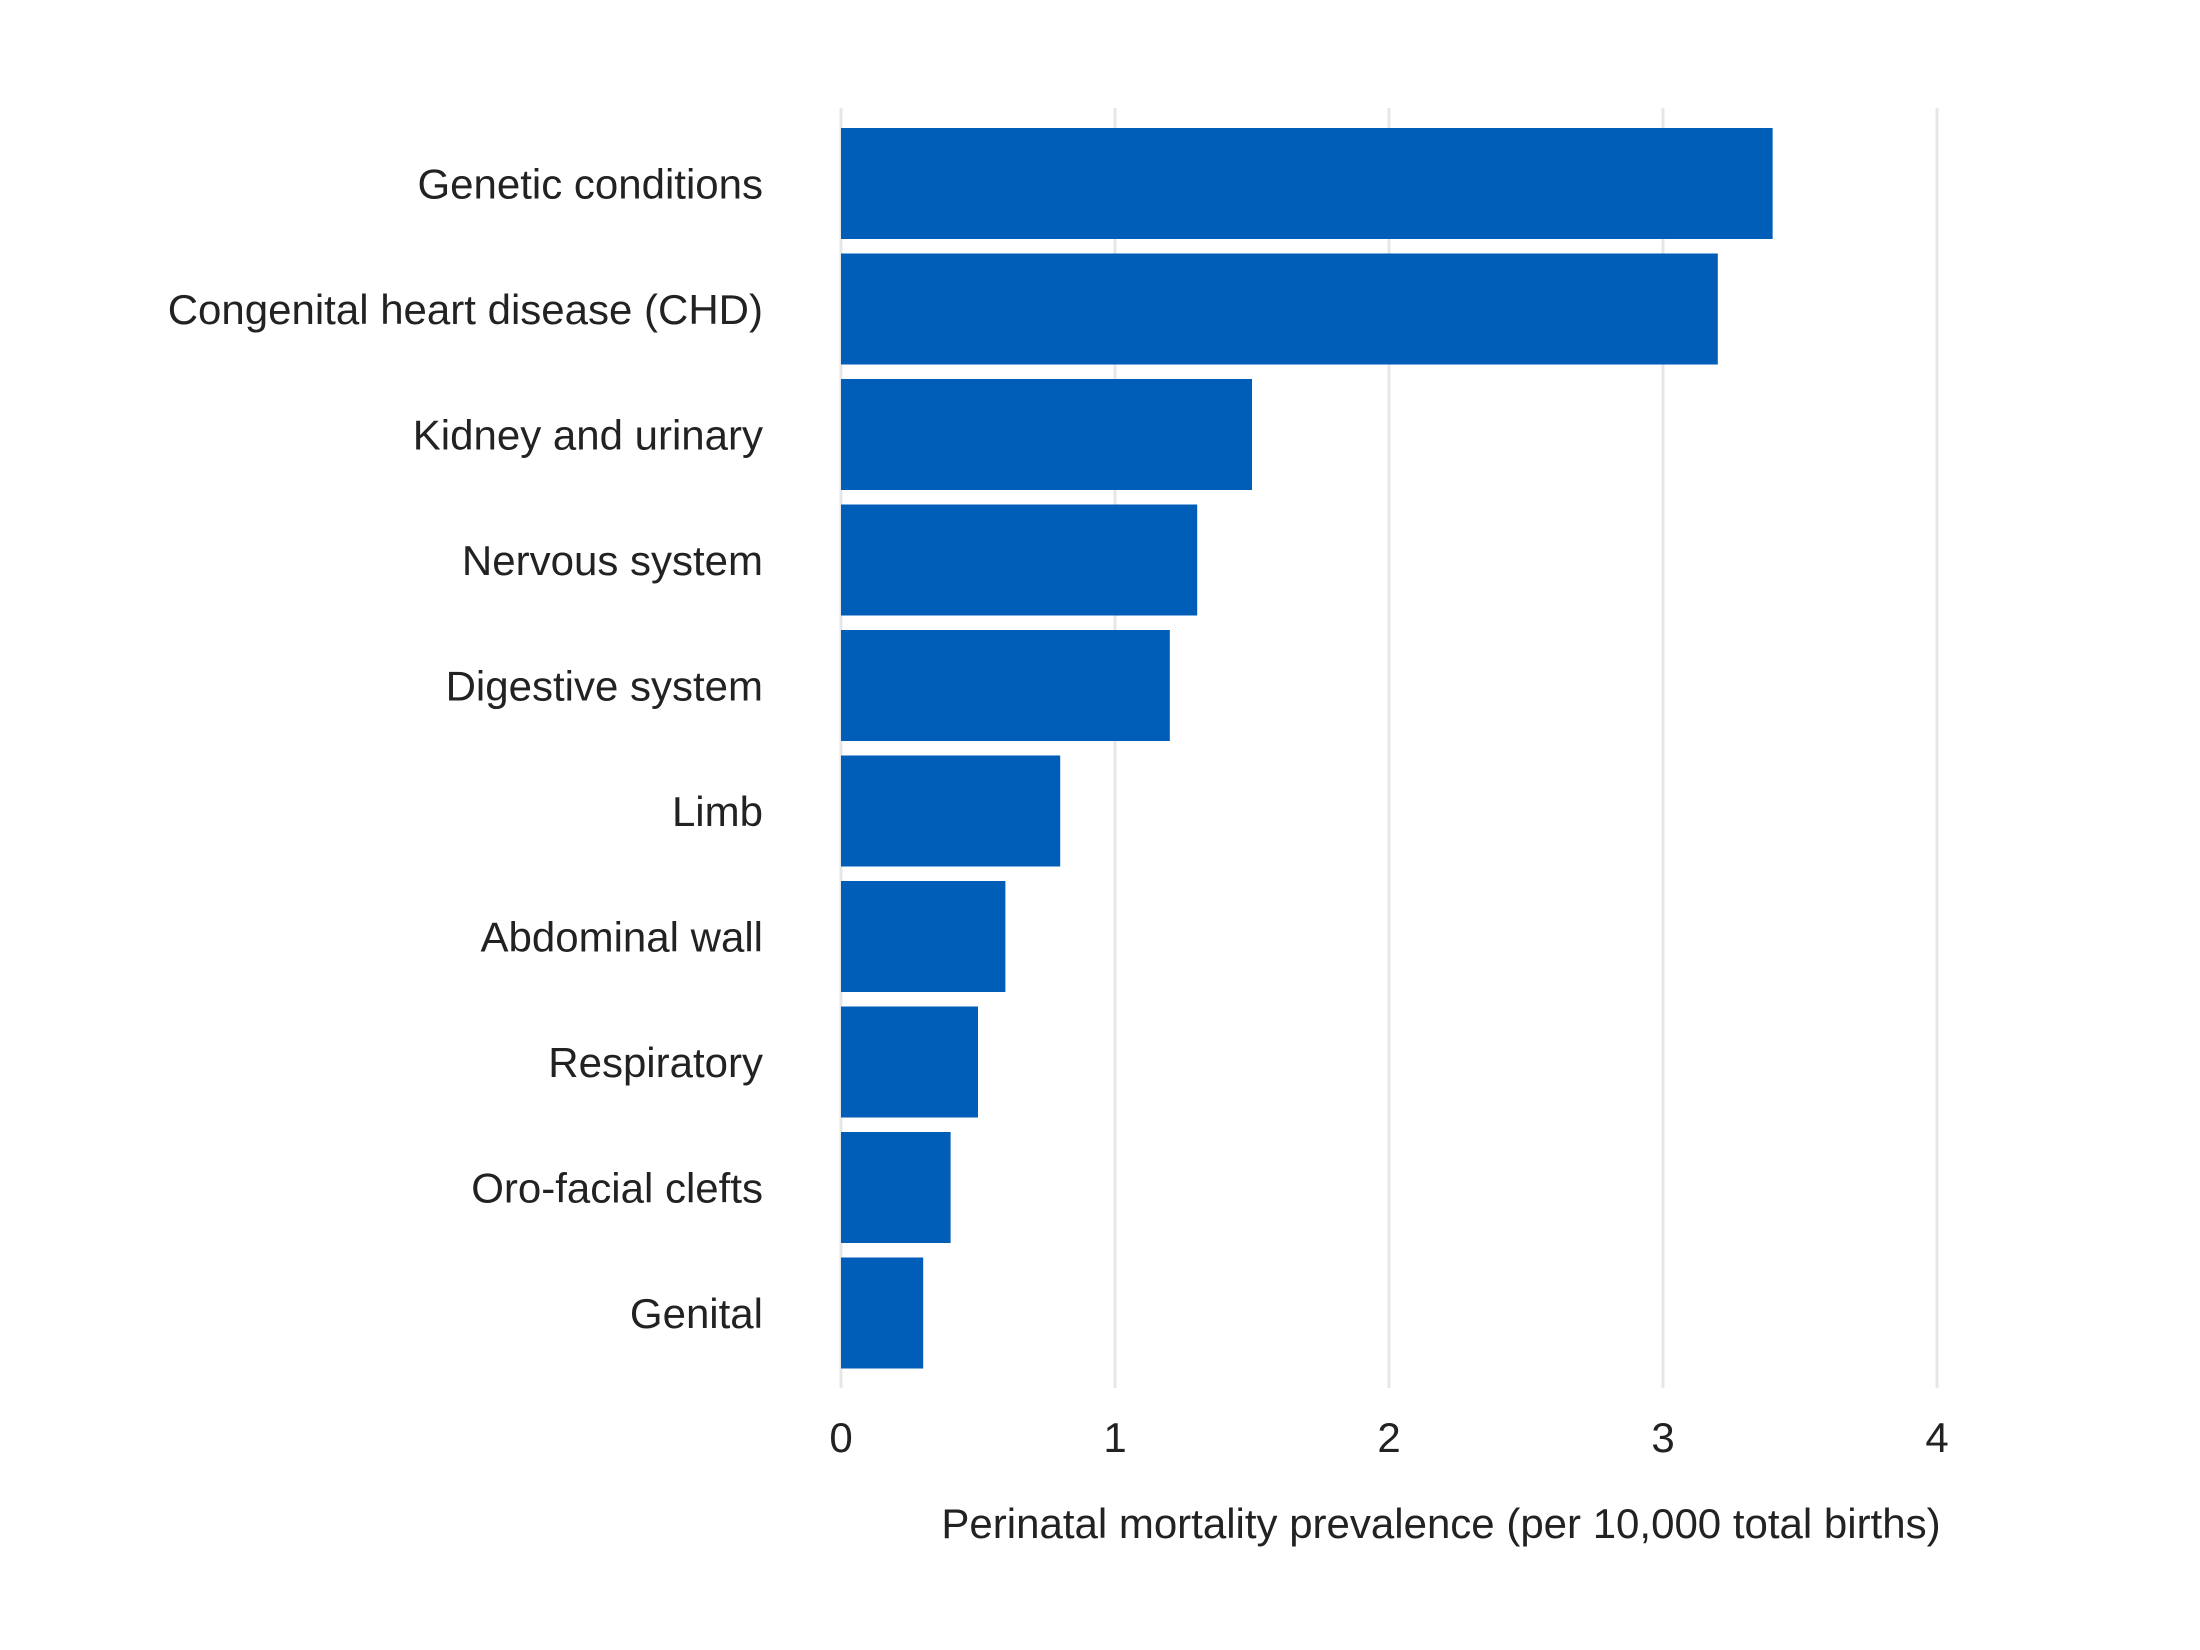  I want to click on category-label: Nervous system, so click(612, 560).